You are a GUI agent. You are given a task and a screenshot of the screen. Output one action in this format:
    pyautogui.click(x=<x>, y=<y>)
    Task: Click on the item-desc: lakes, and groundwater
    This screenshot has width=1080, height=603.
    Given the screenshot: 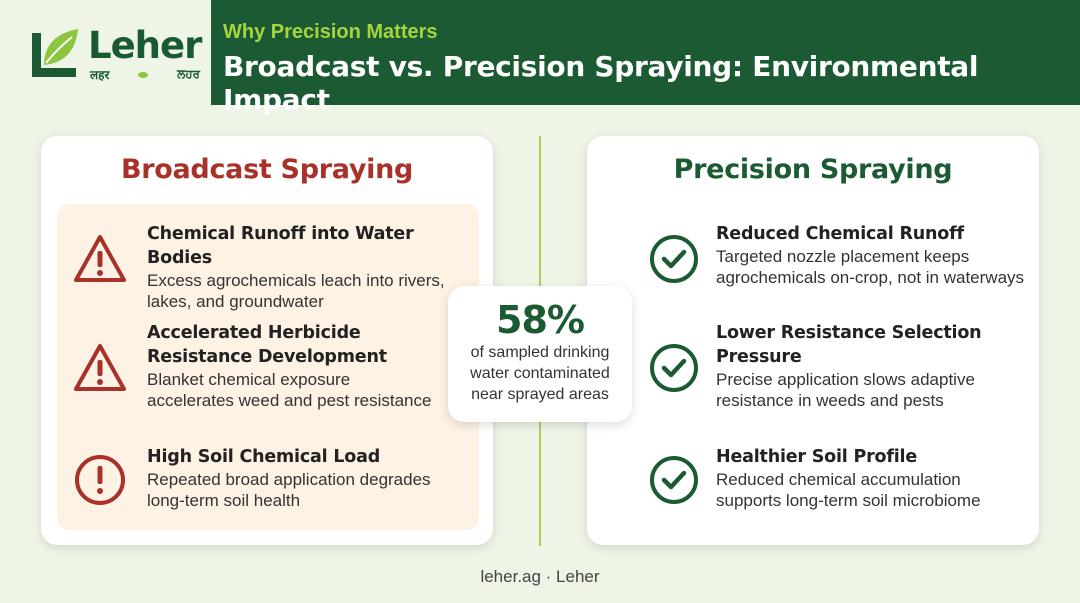 What is the action you would take?
    pyautogui.click(x=235, y=301)
    